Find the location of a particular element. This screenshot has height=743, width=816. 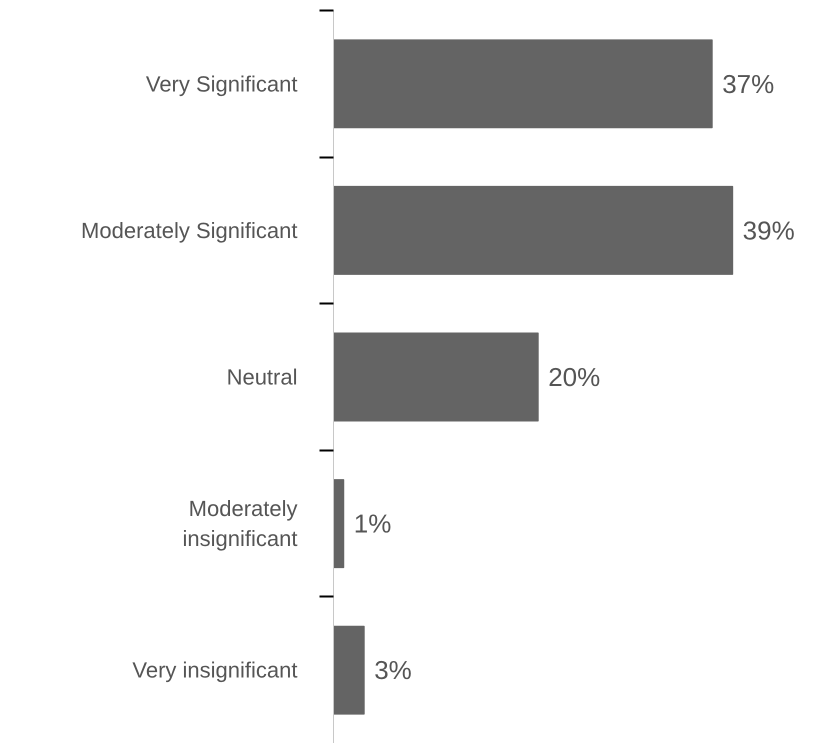

y-tick-label: Very insignificant is located at coordinates (215, 670).